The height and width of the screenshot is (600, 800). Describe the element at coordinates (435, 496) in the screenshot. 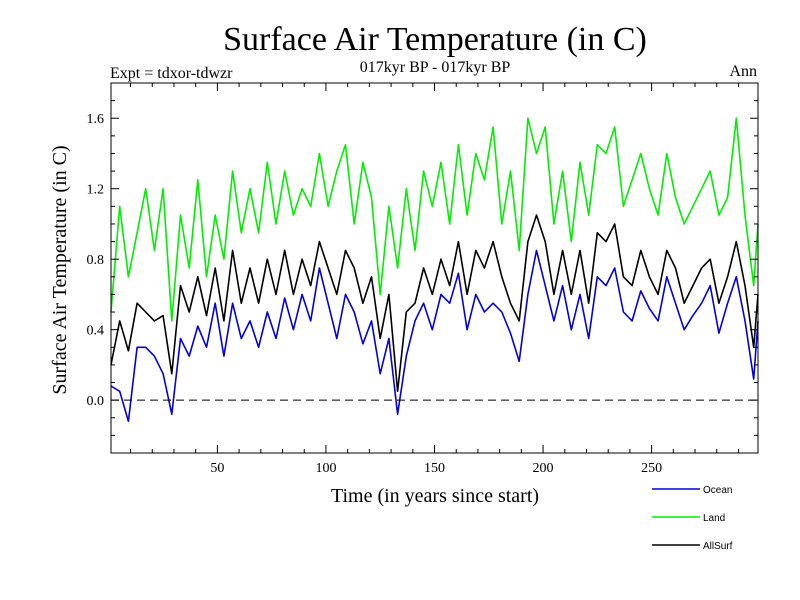

I see `x-axis-label: Time (in years since start)` at that location.